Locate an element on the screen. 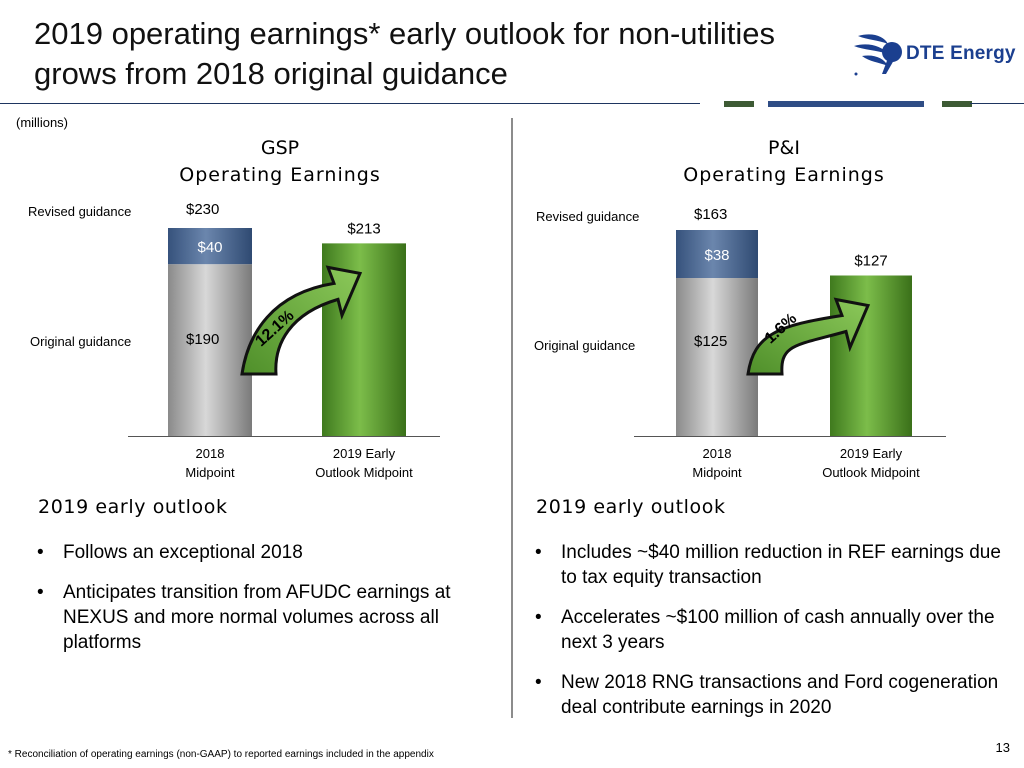 The image size is (1024, 768). pi-increment-value: $38 is located at coordinates (716, 255).